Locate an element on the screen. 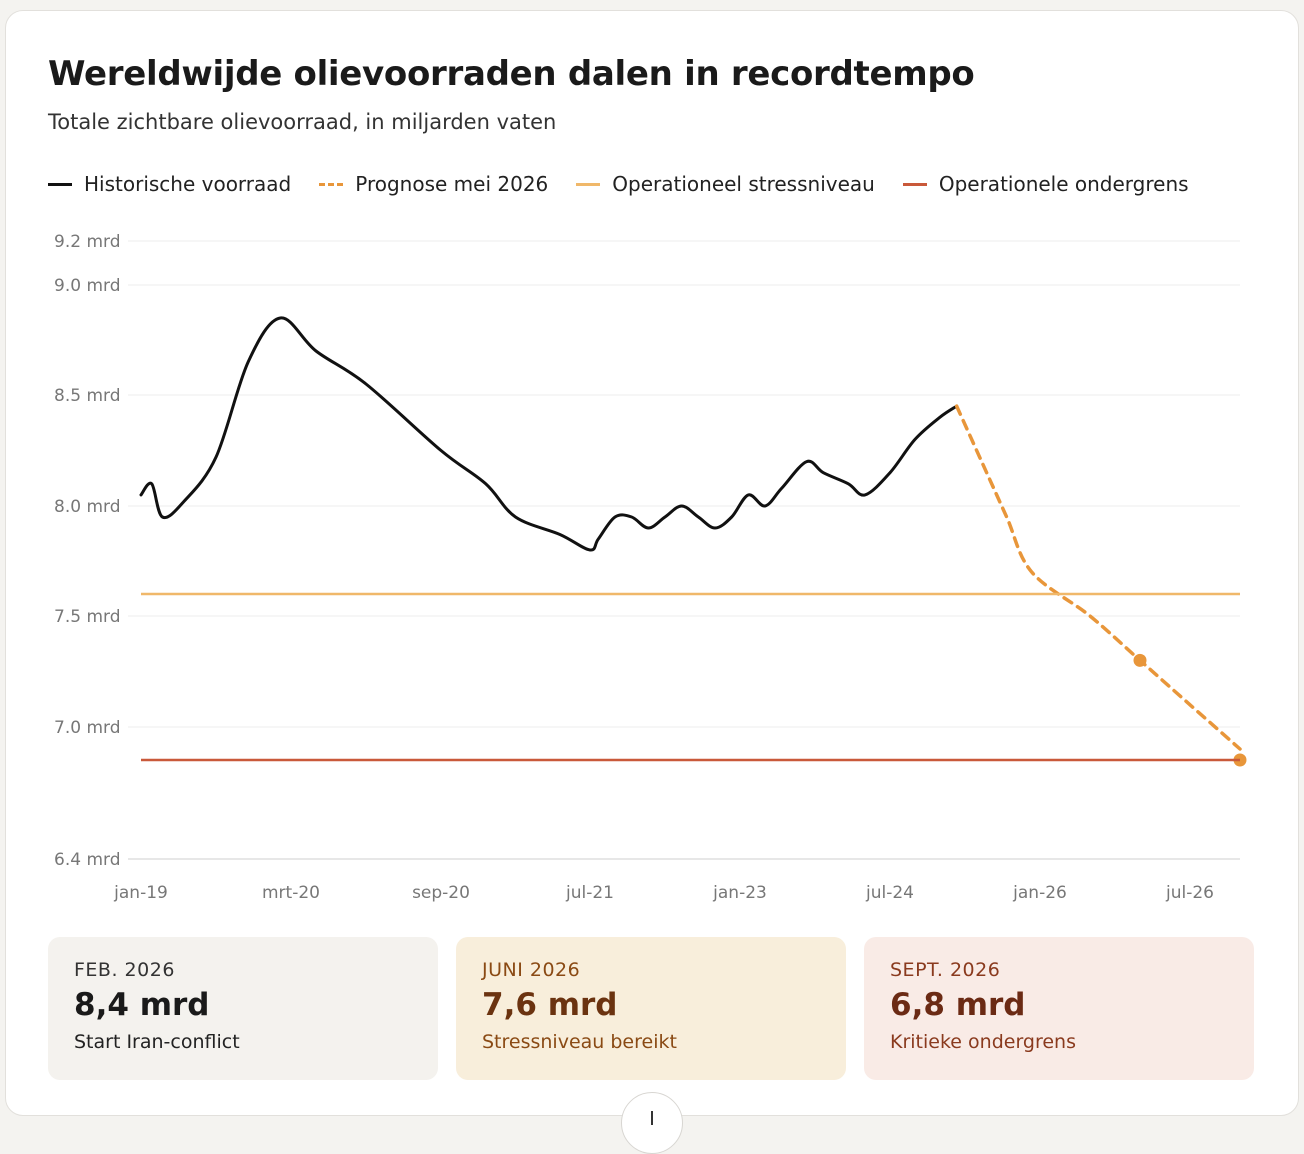 Image resolution: width=1304 pixels, height=1154 pixels. y-tick-label: 7.0 mrd is located at coordinates (87, 728).